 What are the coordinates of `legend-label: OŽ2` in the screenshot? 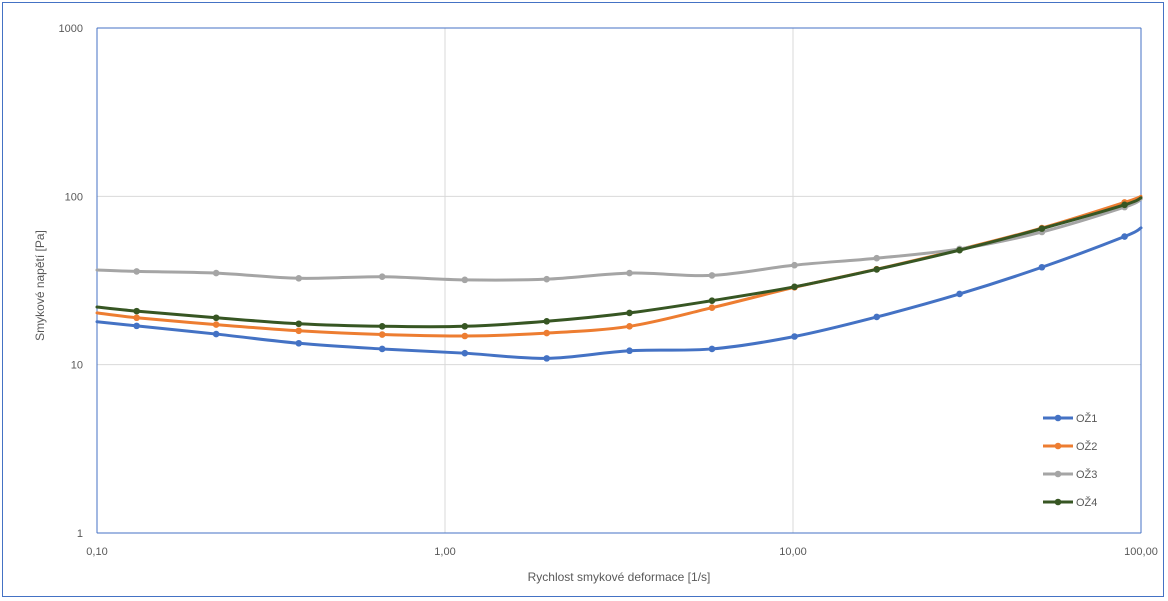 It's located at (1086, 446).